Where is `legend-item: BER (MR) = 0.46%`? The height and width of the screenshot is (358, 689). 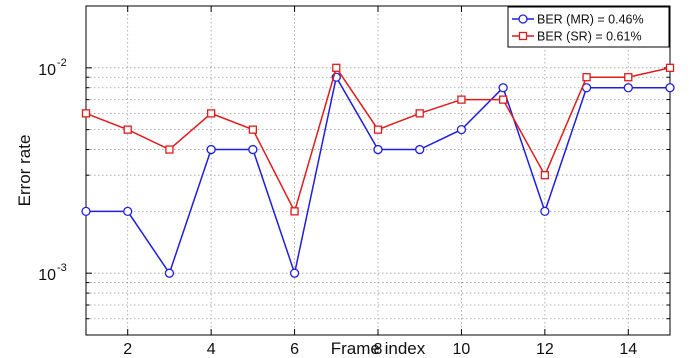
legend-item: BER (MR) = 0.46% is located at coordinates (578, 20).